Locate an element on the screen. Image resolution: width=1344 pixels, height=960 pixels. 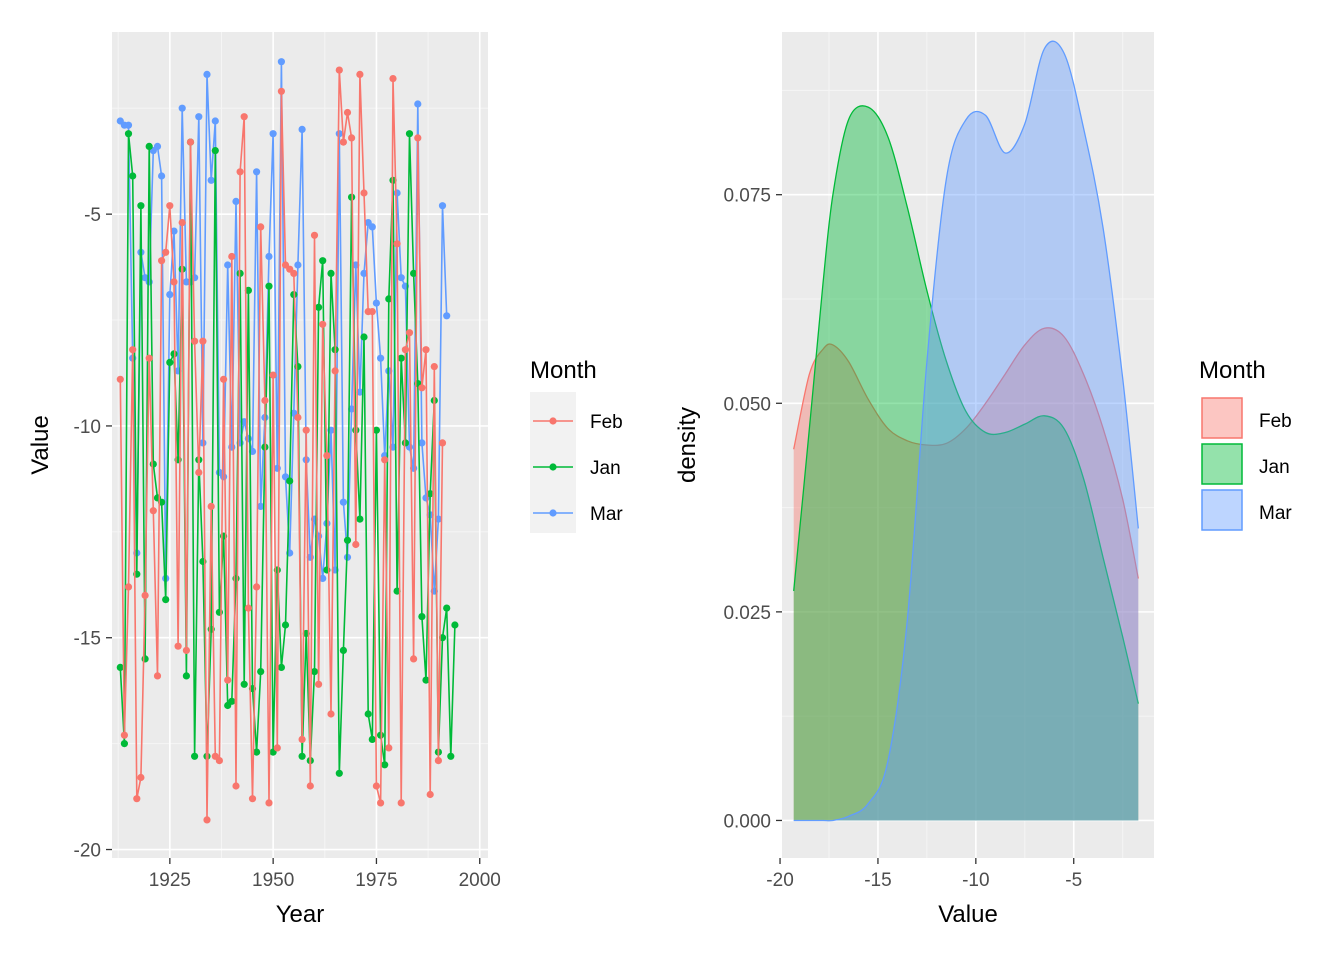
legend-label: Jan is located at coordinates (605, 468).